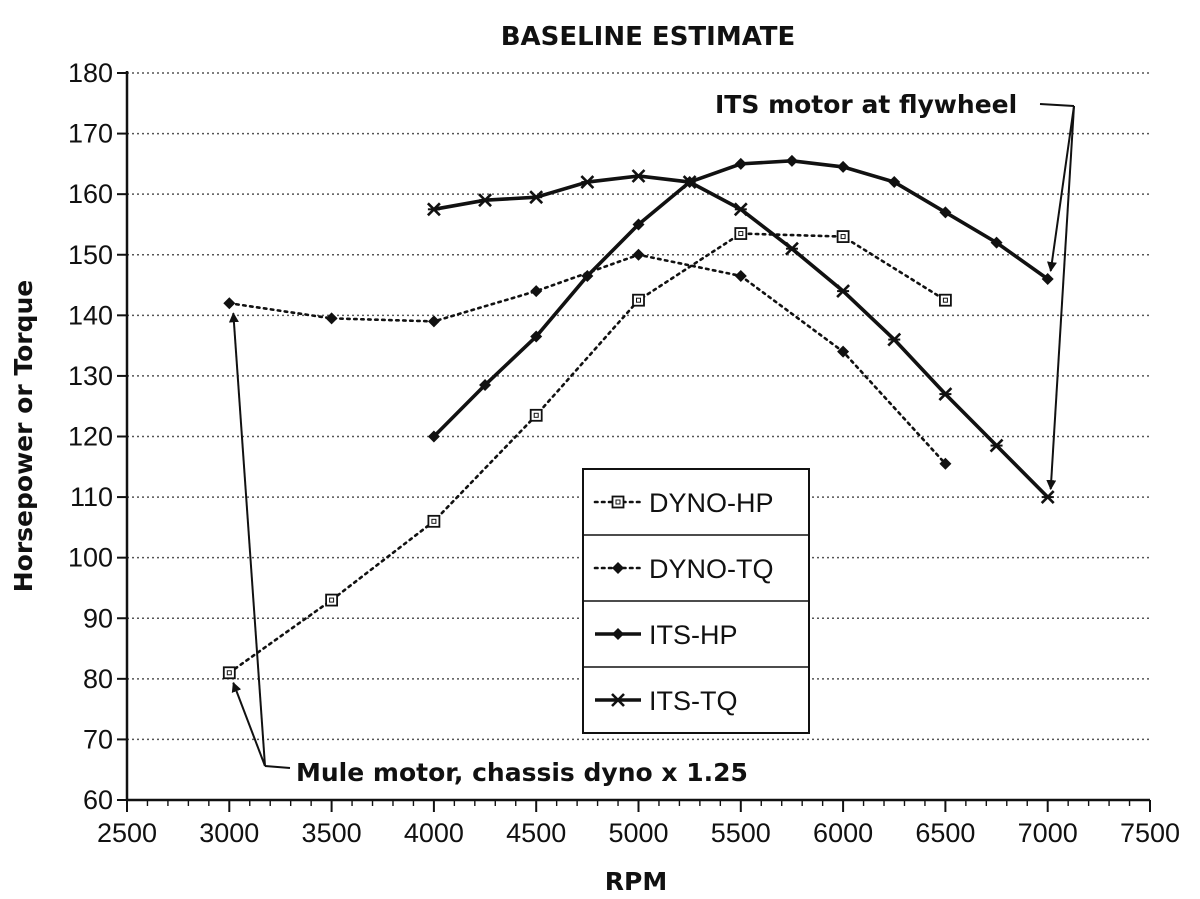  Describe the element at coordinates (536, 833) in the screenshot. I see `x-tick-label: 4500` at that location.